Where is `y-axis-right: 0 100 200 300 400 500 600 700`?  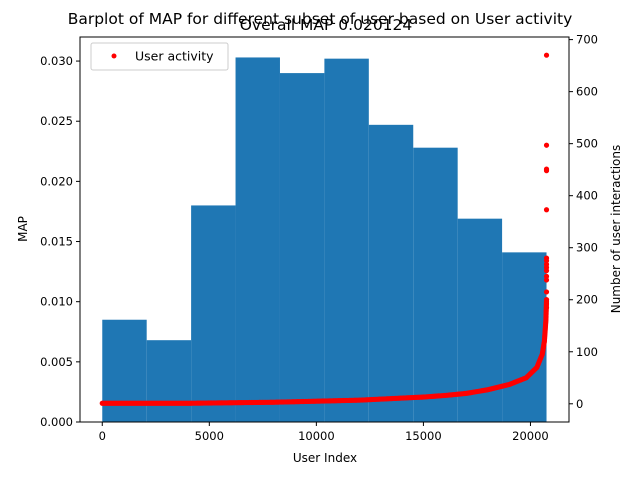
y-axis-right: 0 100 200 300 400 500 600 700 is located at coordinates (583, 222).